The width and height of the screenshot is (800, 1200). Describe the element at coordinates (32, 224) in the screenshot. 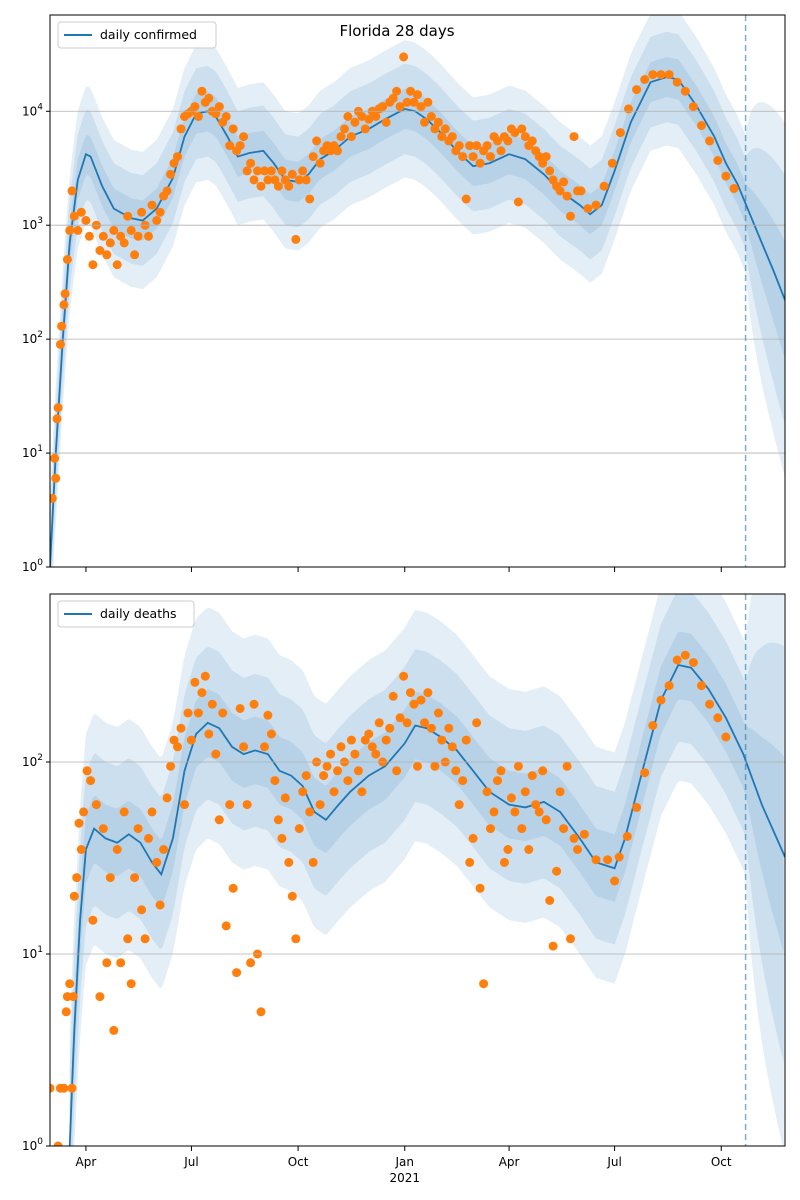

I see `y-tick-label: 10³` at that location.